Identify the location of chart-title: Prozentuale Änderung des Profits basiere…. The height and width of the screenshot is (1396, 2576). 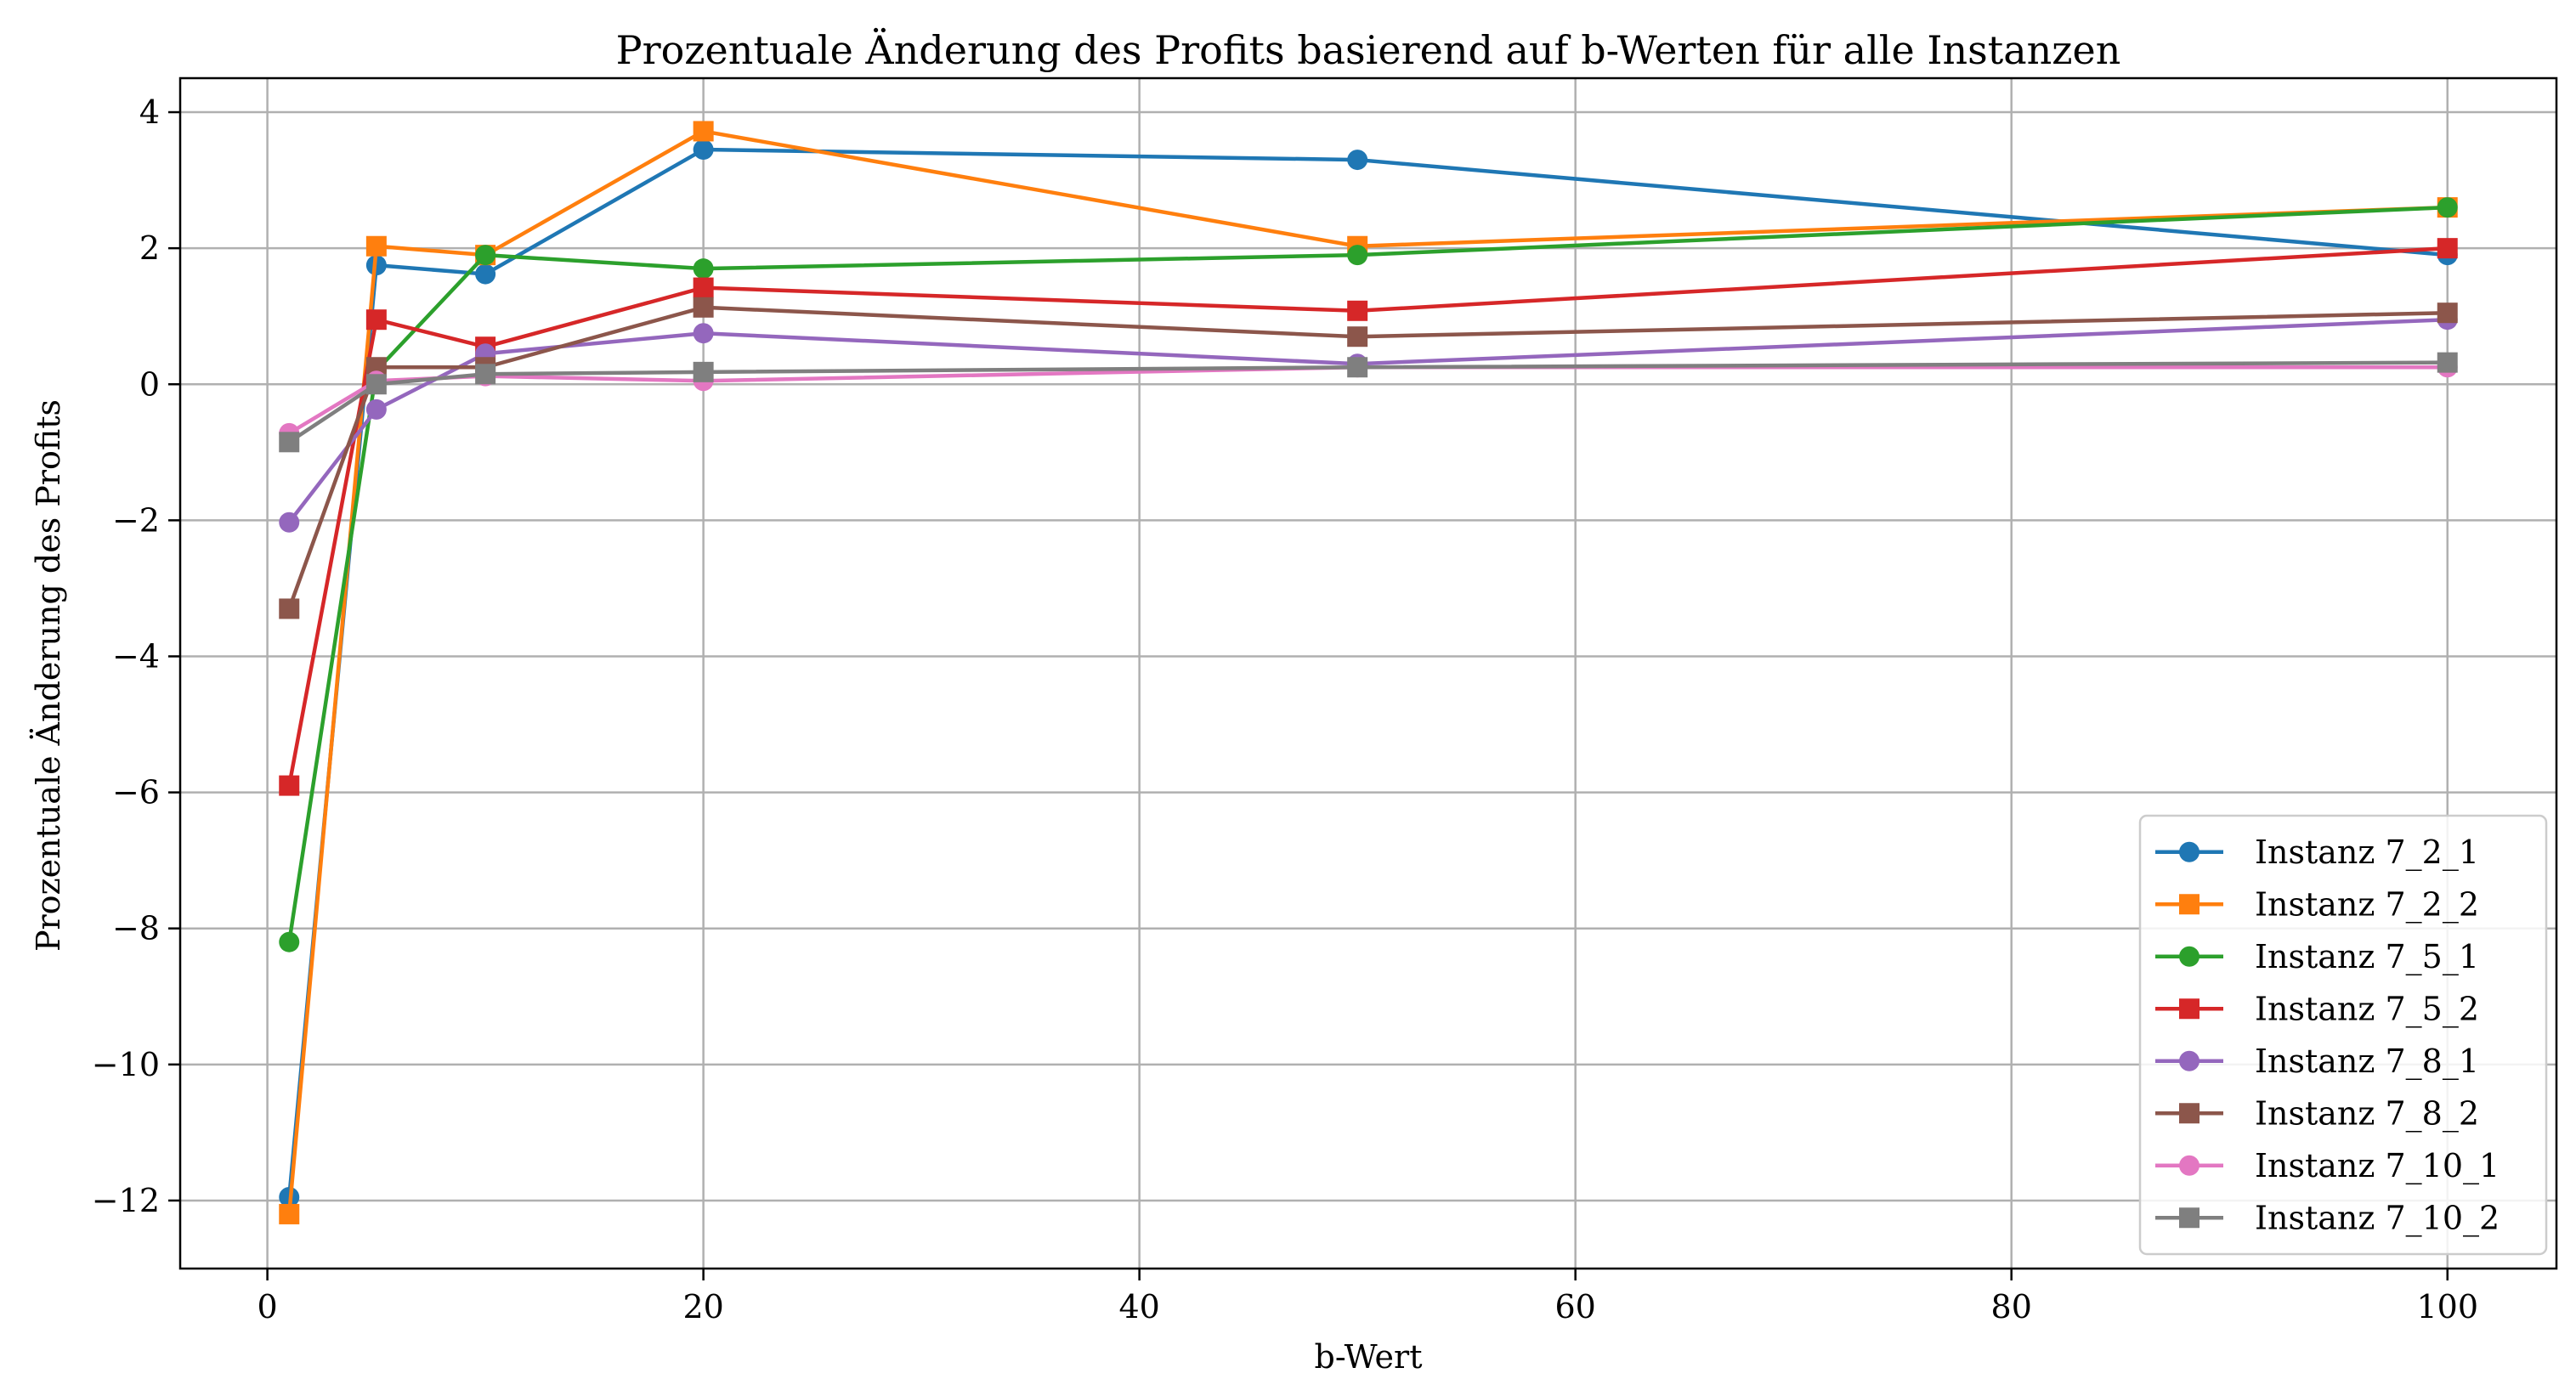
(1368, 50).